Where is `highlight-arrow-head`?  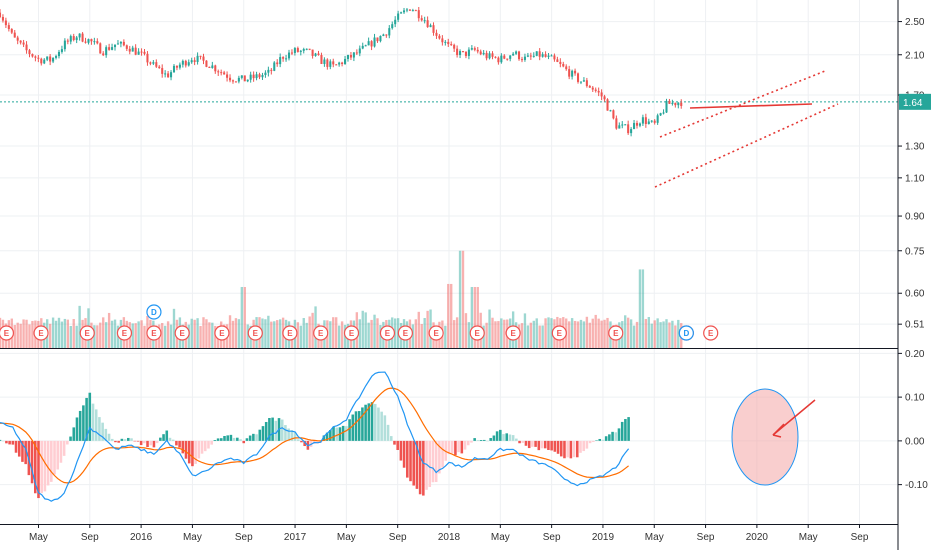 highlight-arrow-head is located at coordinates (778, 430).